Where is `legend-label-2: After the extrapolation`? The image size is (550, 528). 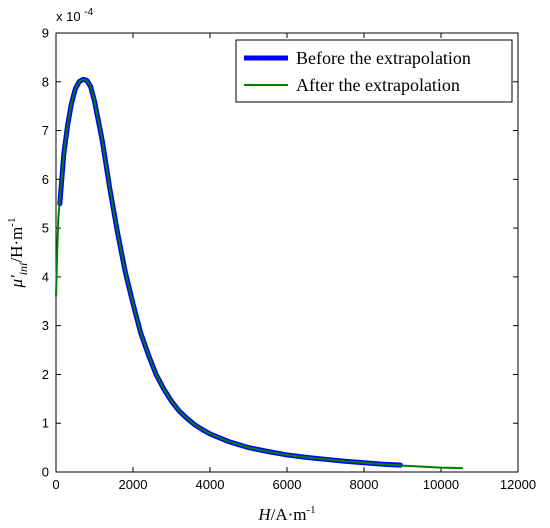 legend-label-2: After the extrapolation is located at coordinates (378, 85).